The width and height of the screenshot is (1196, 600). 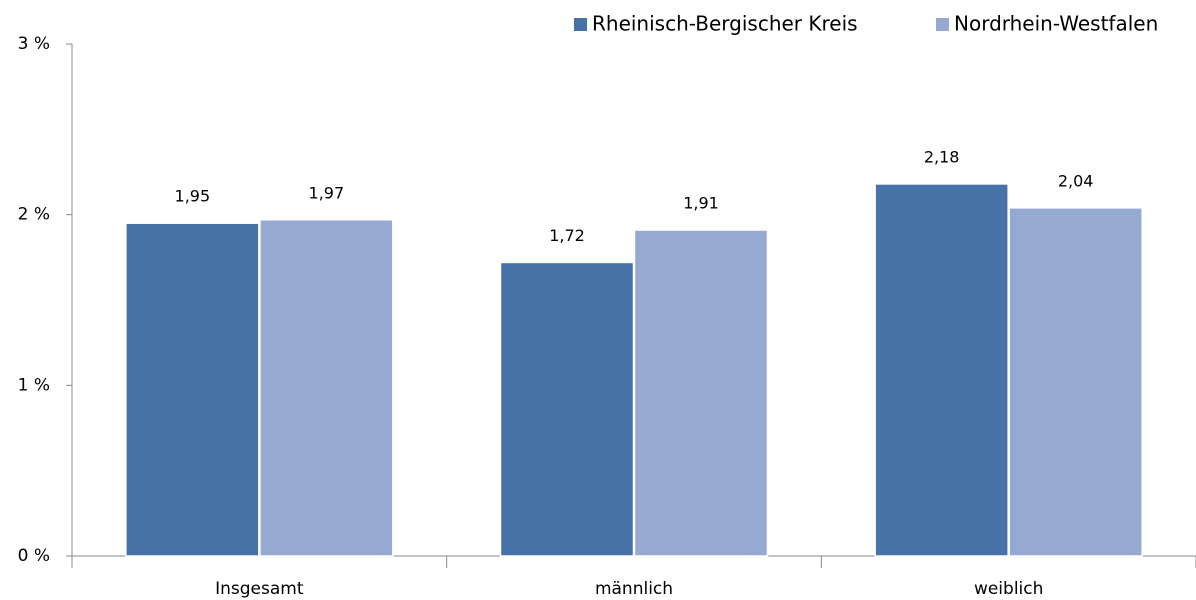 What do you see at coordinates (259, 589) in the screenshot?
I see `x-tick-label: Insgesamt` at bounding box center [259, 589].